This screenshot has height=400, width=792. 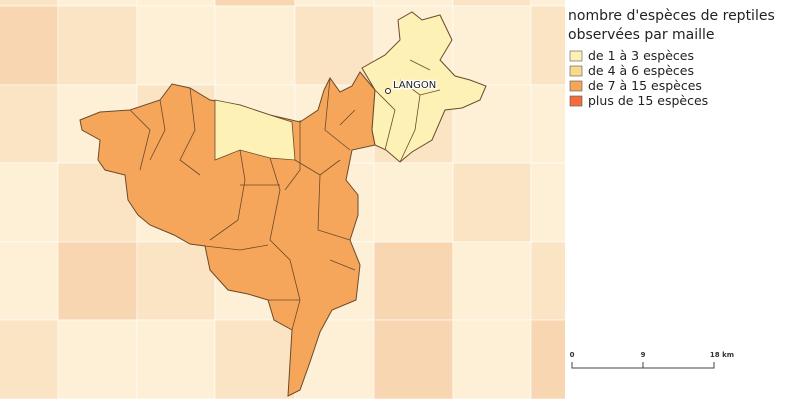 What do you see at coordinates (641, 55) in the screenshot?
I see `legend-label: de 1 à 3 espèces` at bounding box center [641, 55].